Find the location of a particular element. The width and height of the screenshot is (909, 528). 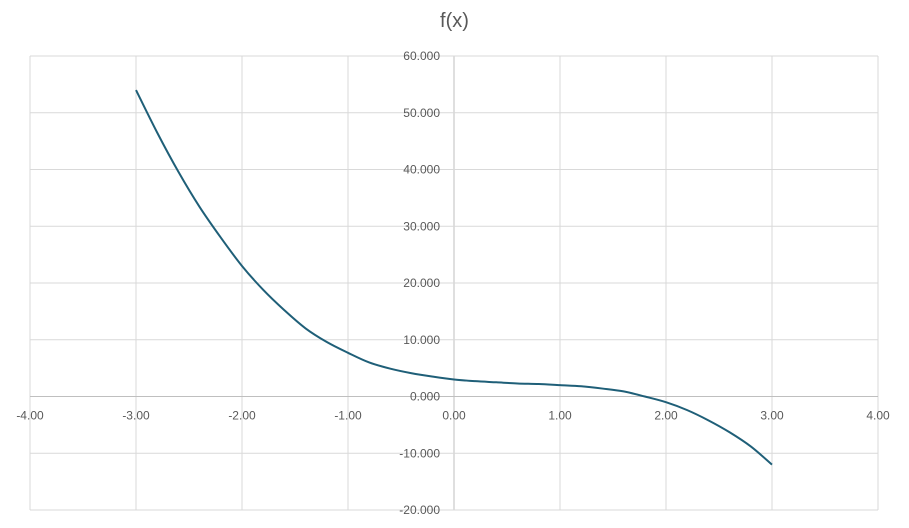

x-tick-label: 0.00 is located at coordinates (454, 416).